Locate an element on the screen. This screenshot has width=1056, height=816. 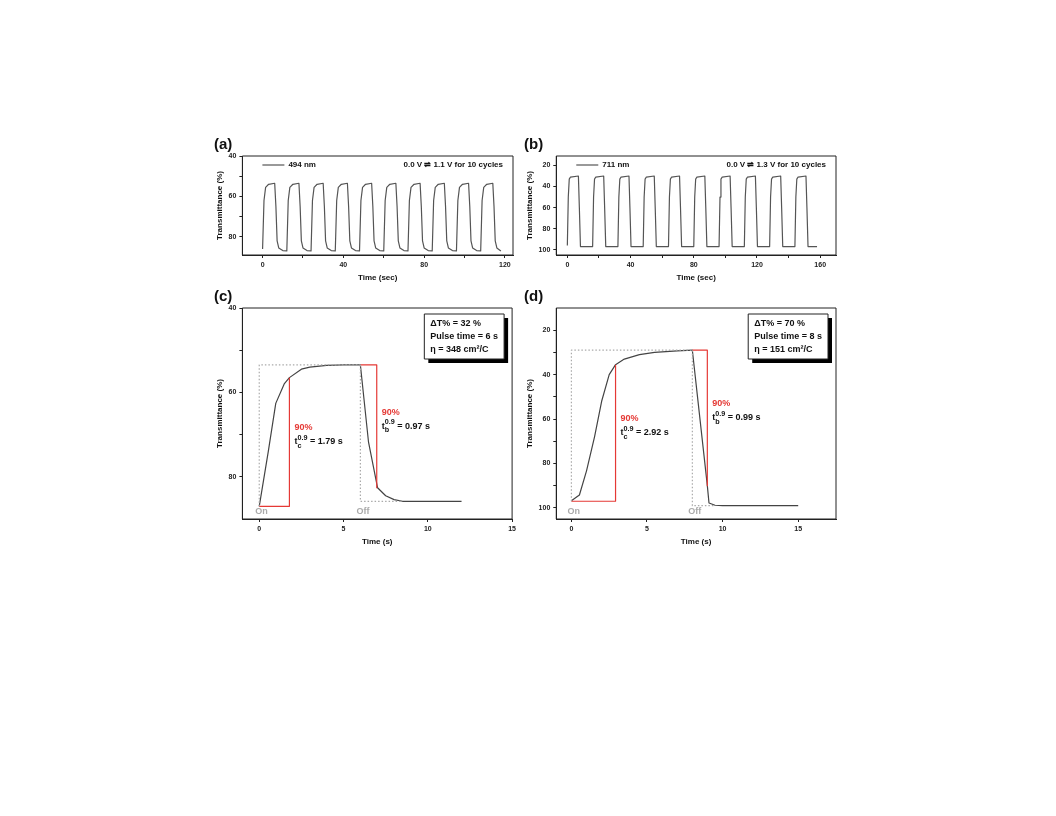
annotation: η = 348 cm²/C is located at coordinates (460, 348).